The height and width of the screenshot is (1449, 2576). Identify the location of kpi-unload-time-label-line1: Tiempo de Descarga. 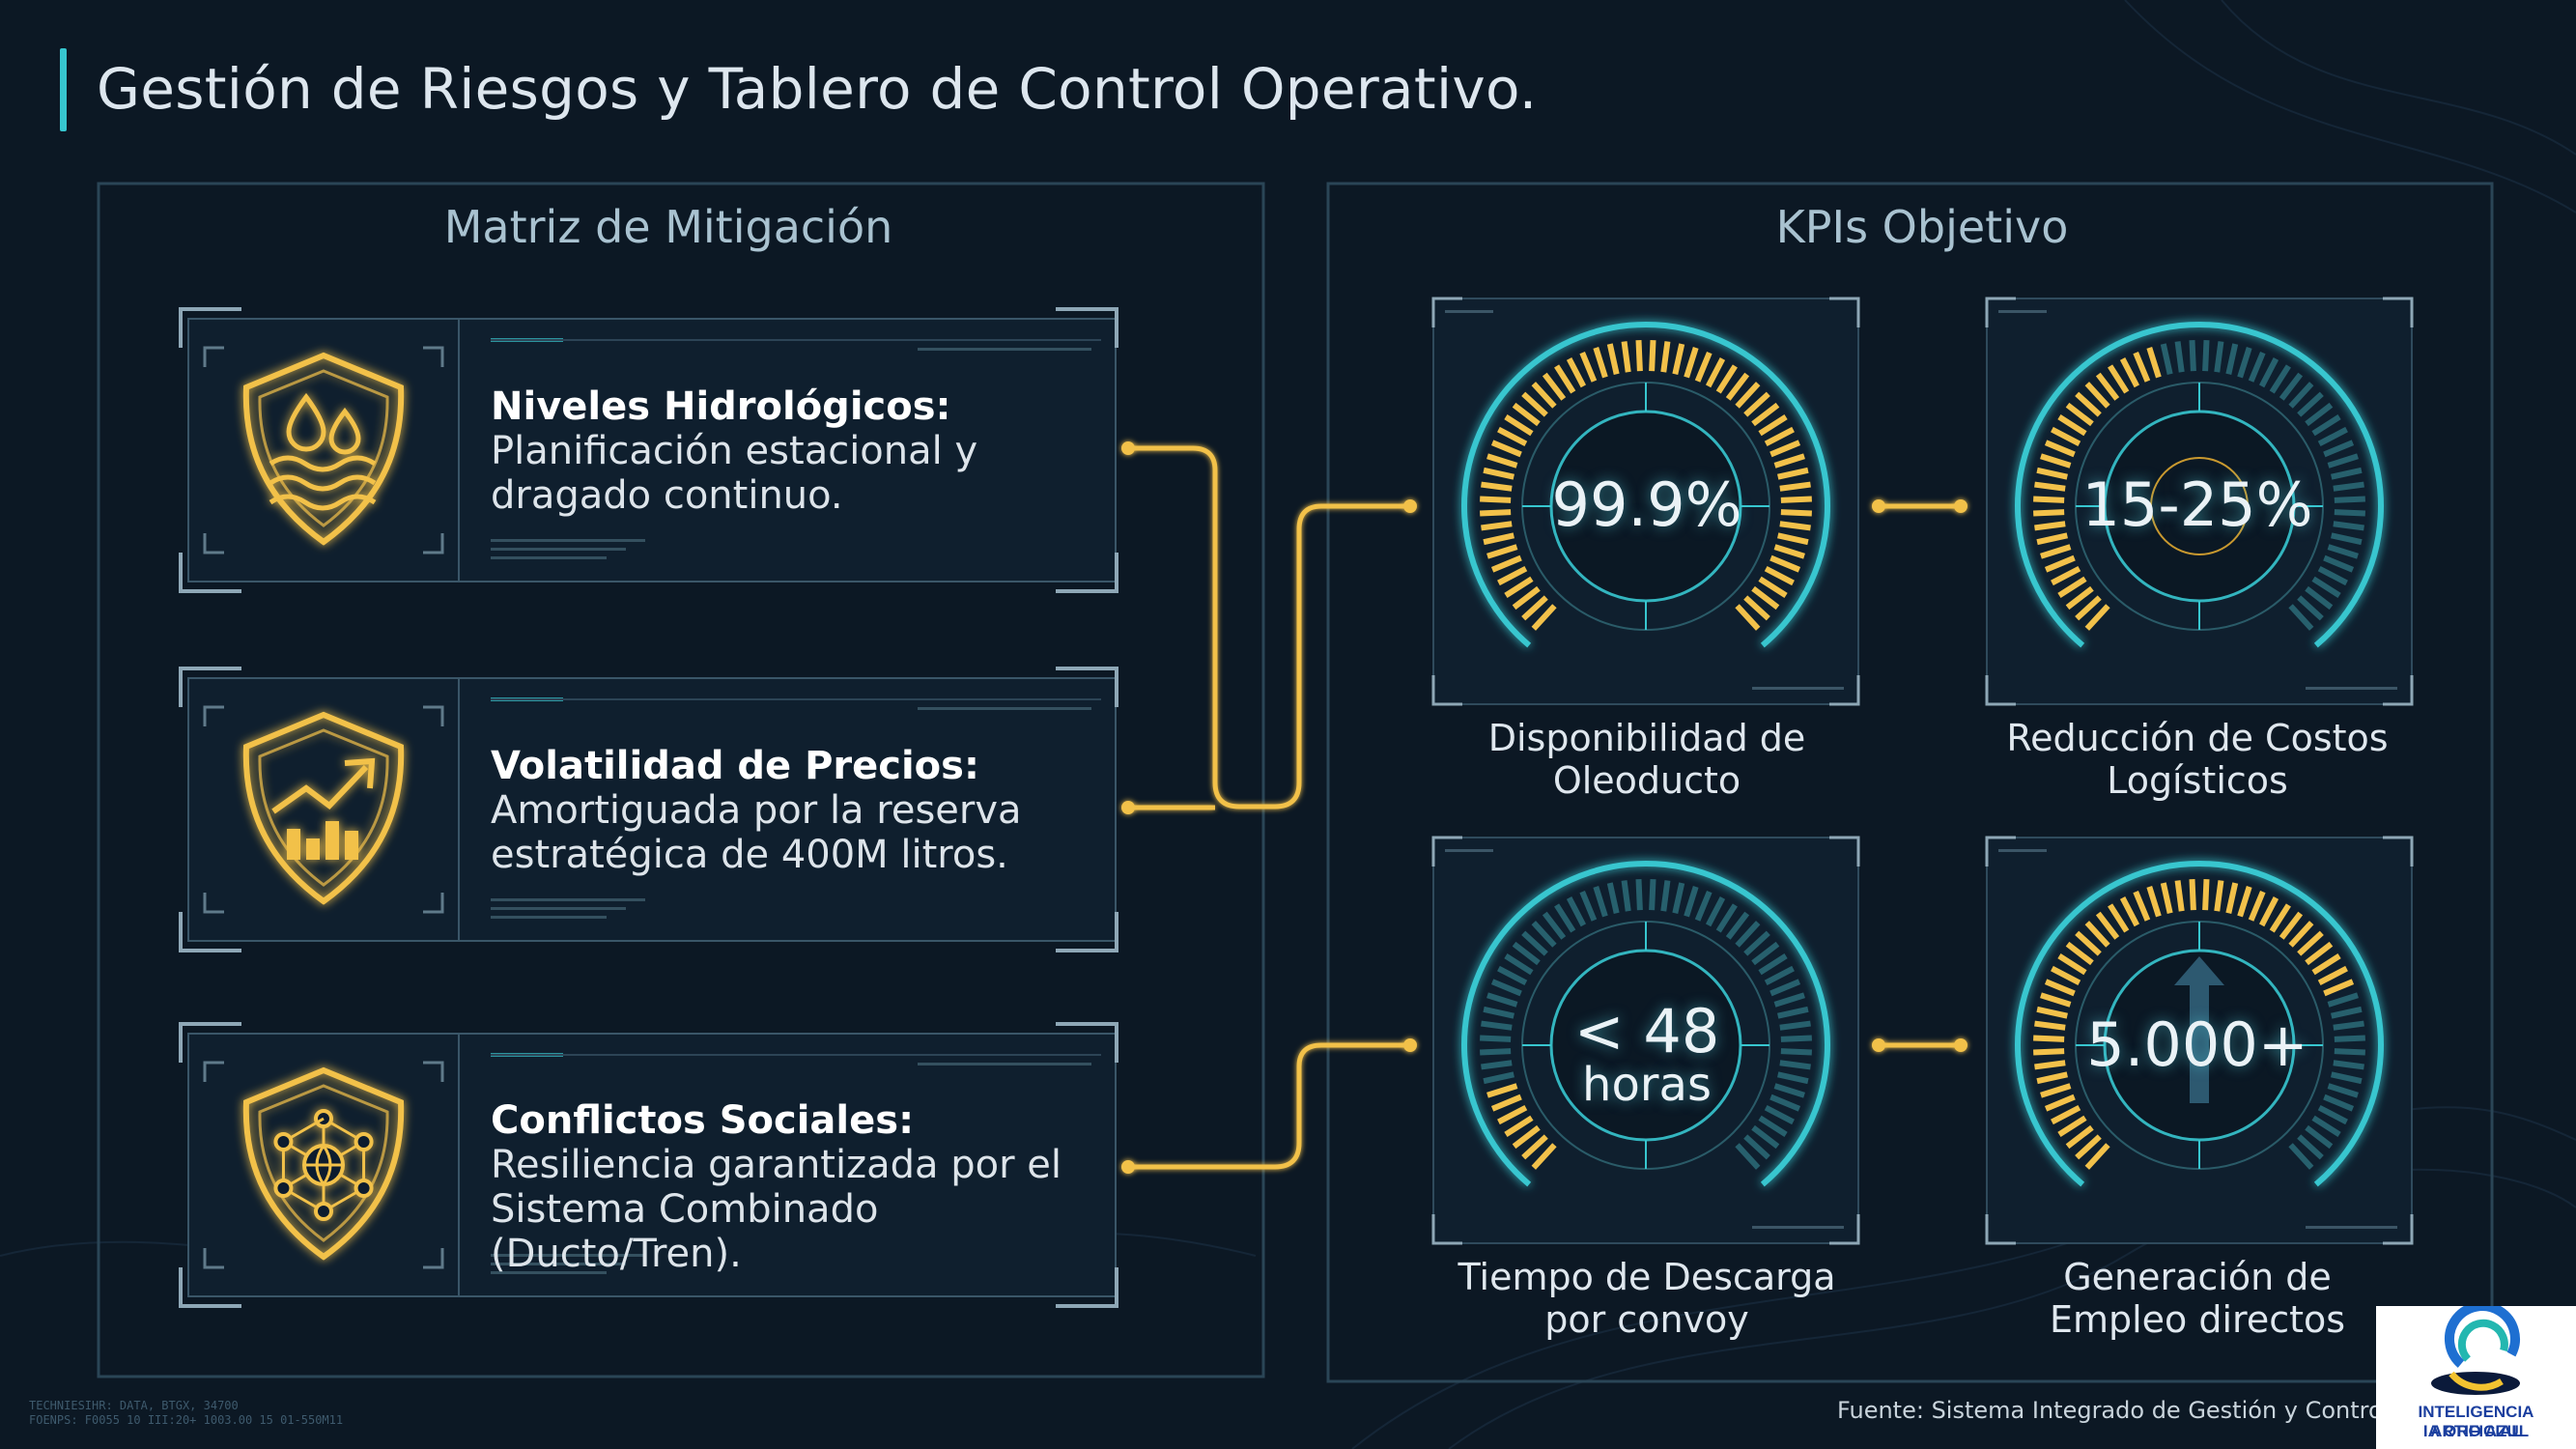
(1647, 1277).